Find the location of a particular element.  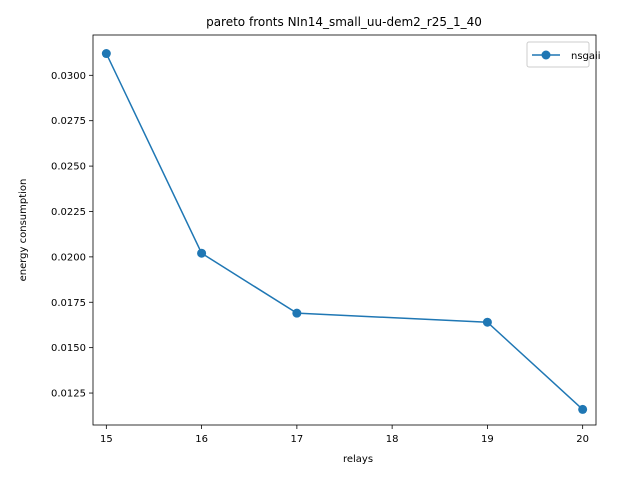

legend: nsgaii is located at coordinates (563, 54).